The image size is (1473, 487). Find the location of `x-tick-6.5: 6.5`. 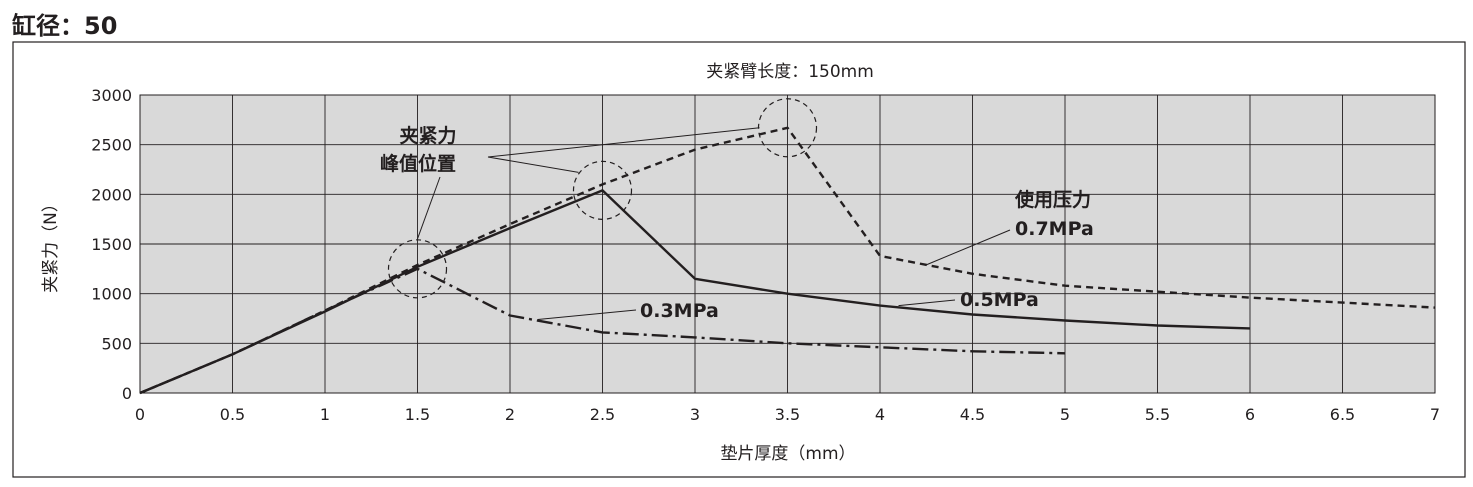

x-tick-6.5: 6.5 is located at coordinates (1342, 414).